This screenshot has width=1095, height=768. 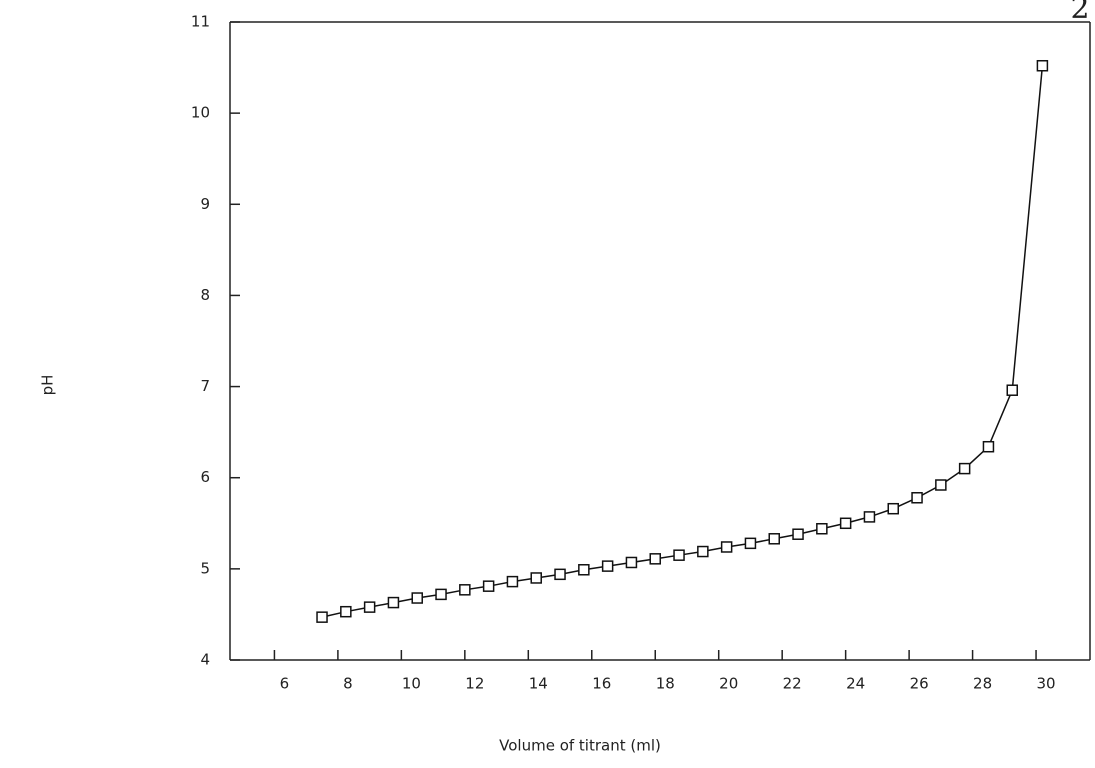 I want to click on x-tick-label: 18, so click(x=665, y=684).